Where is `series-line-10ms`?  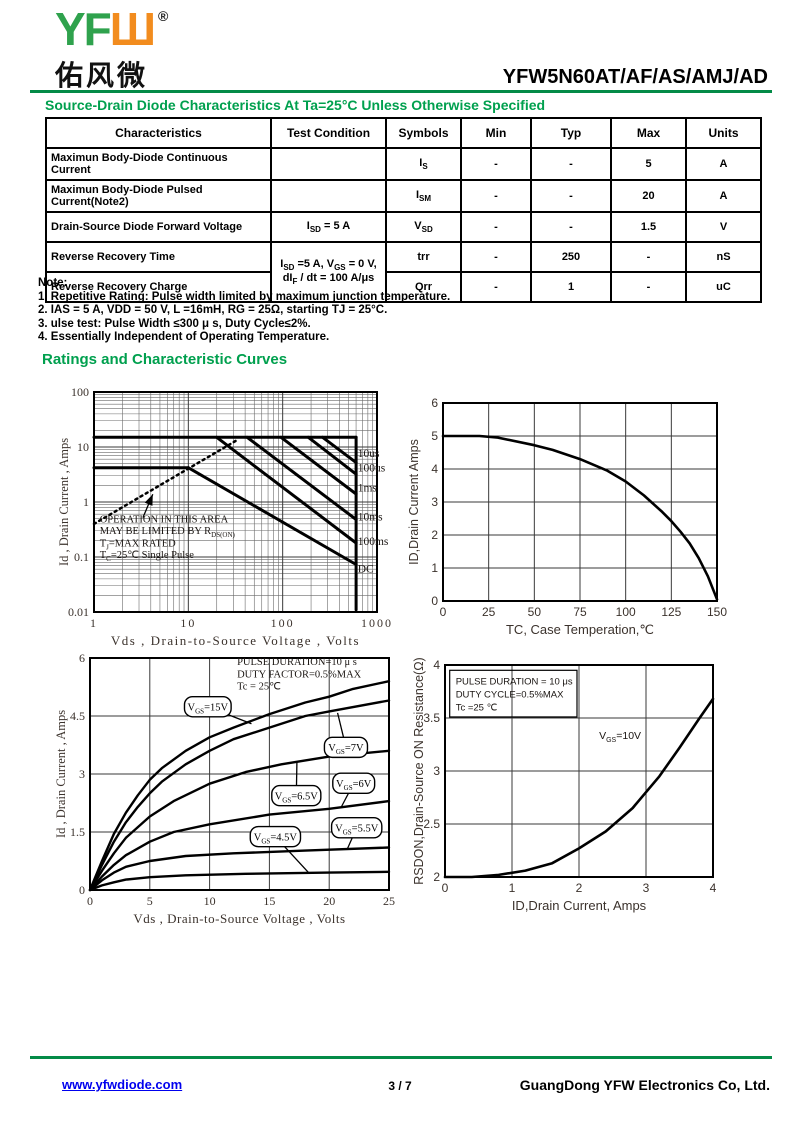
series-line-10ms is located at coordinates (301, 478).